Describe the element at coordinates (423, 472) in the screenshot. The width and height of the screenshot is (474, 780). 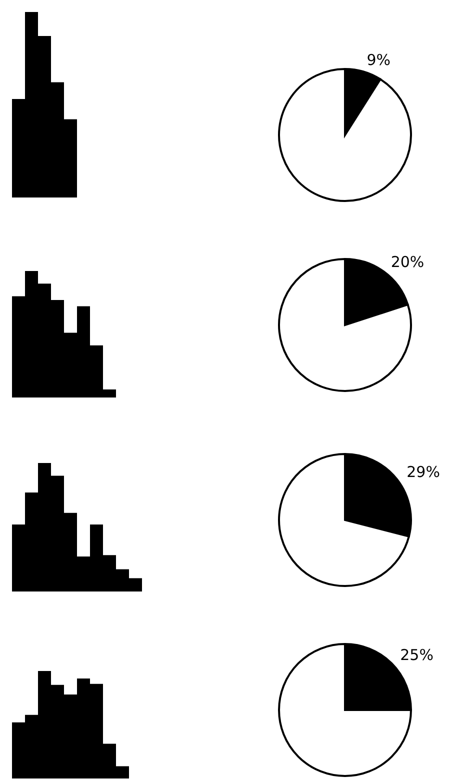
I see `data-label: 29%` at that location.